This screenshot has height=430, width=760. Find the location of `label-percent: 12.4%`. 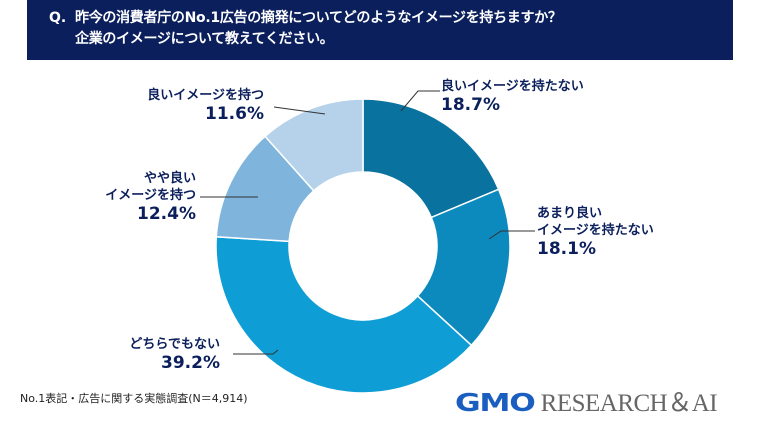

label-percent: 12.4% is located at coordinates (166, 214).